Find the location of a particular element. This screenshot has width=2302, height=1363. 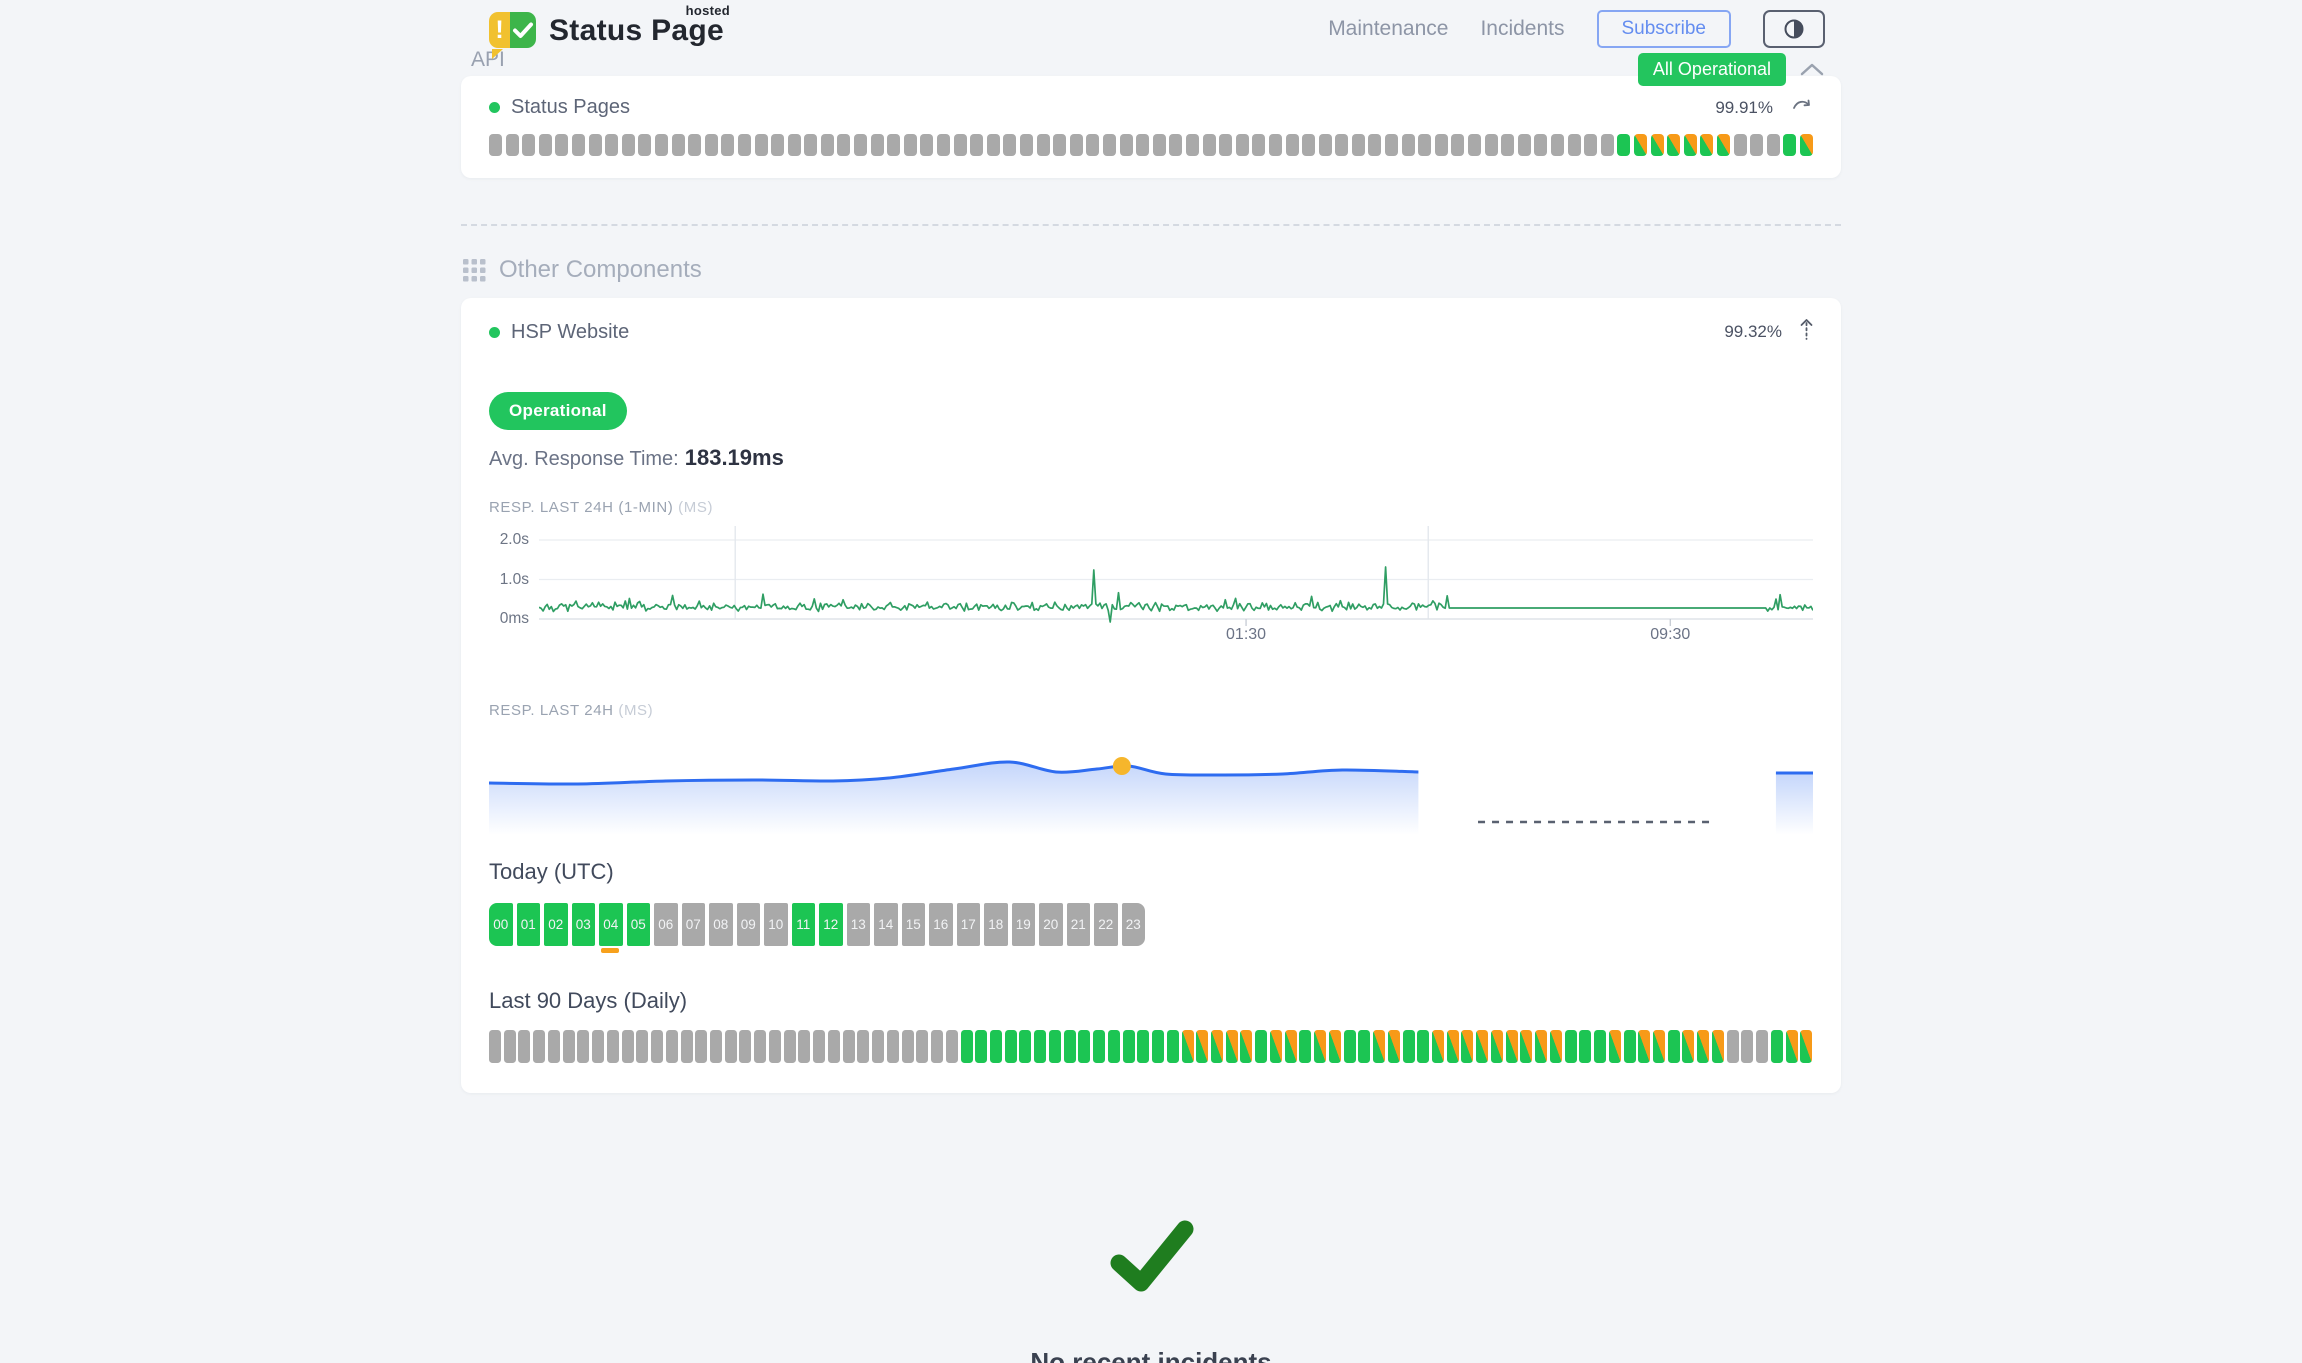

hour-cell-21: 21 is located at coordinates (1078, 924).